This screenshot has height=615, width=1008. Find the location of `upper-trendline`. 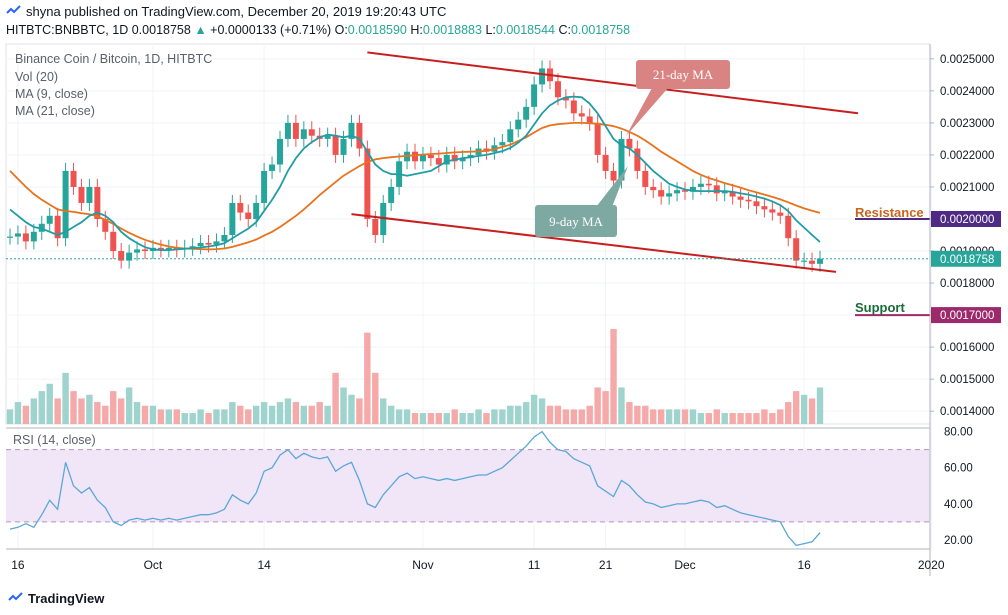

upper-trendline is located at coordinates (613, 83).